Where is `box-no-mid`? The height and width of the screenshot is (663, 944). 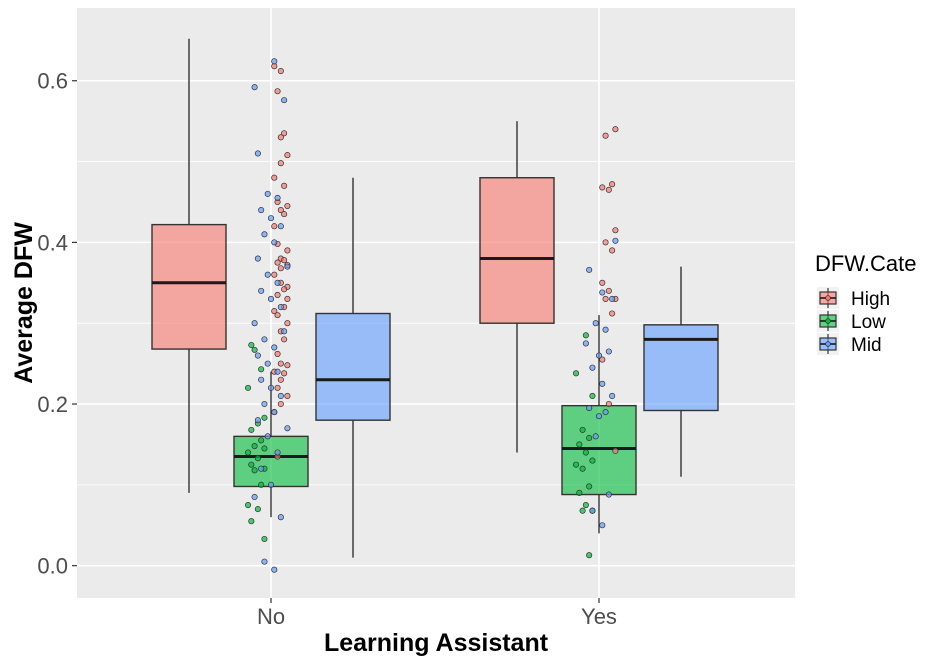
box-no-mid is located at coordinates (353, 366).